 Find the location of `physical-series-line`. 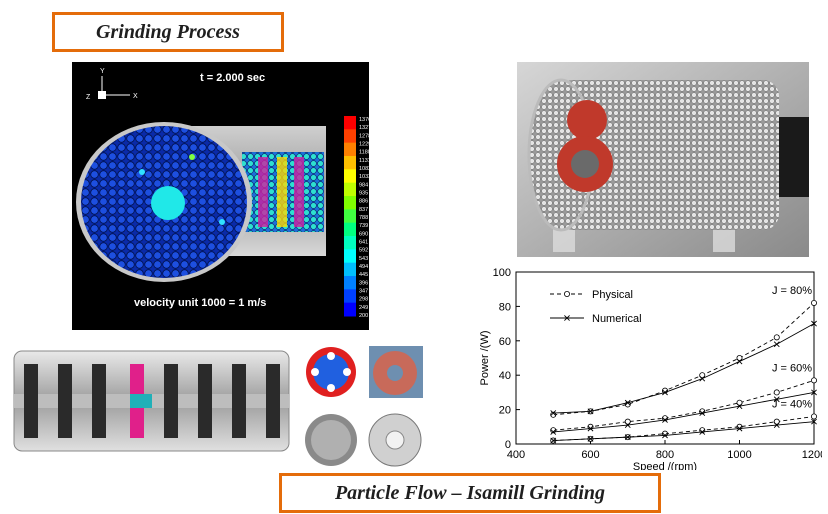

physical-series-line is located at coordinates (684, 405).